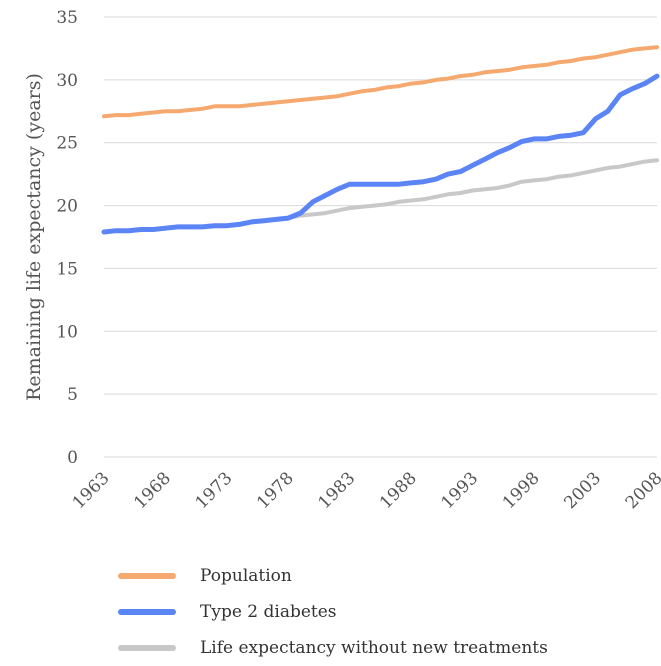 The width and height of the screenshot is (661, 666). I want to click on x-tick-label: 1988, so click(398, 490).